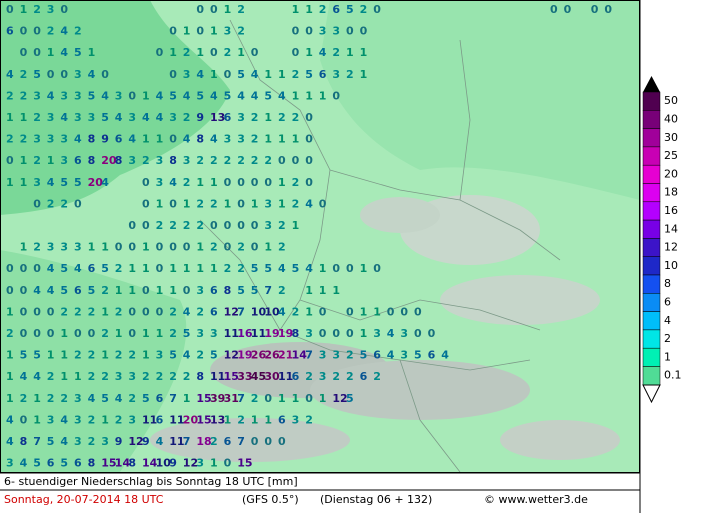 This screenshot has width=704, height=513. What do you see at coordinates (258, 376) in the screenshot?
I see `precip-value: 45` at bounding box center [258, 376].